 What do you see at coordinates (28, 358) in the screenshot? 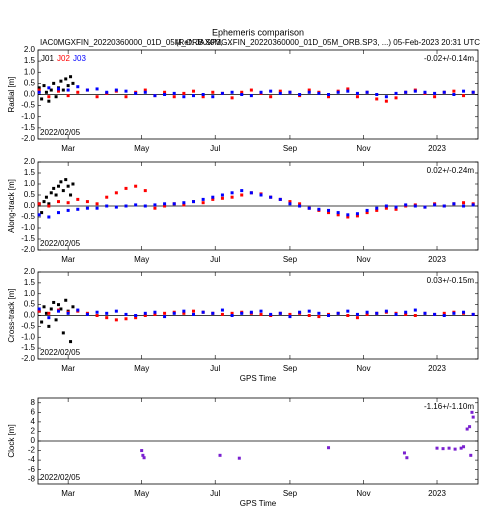
I see `y-tick-label: -2.0` at bounding box center [28, 358].